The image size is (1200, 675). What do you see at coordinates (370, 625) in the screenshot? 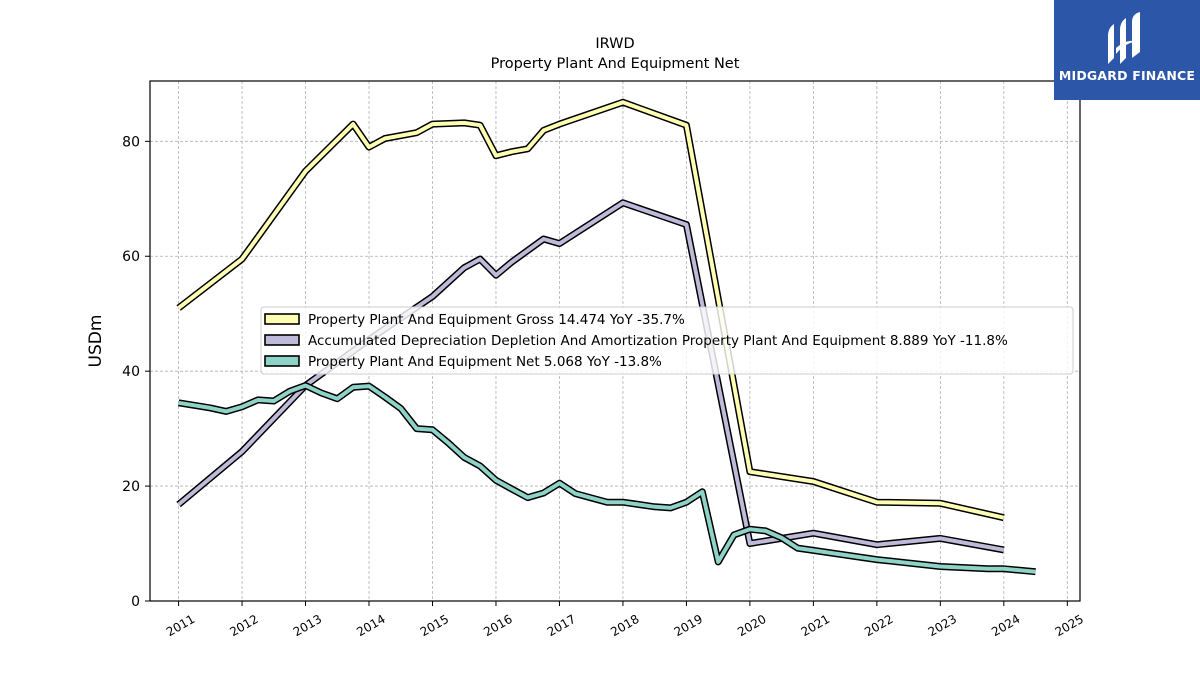
I see `x-tick-label: 2014` at bounding box center [370, 625].